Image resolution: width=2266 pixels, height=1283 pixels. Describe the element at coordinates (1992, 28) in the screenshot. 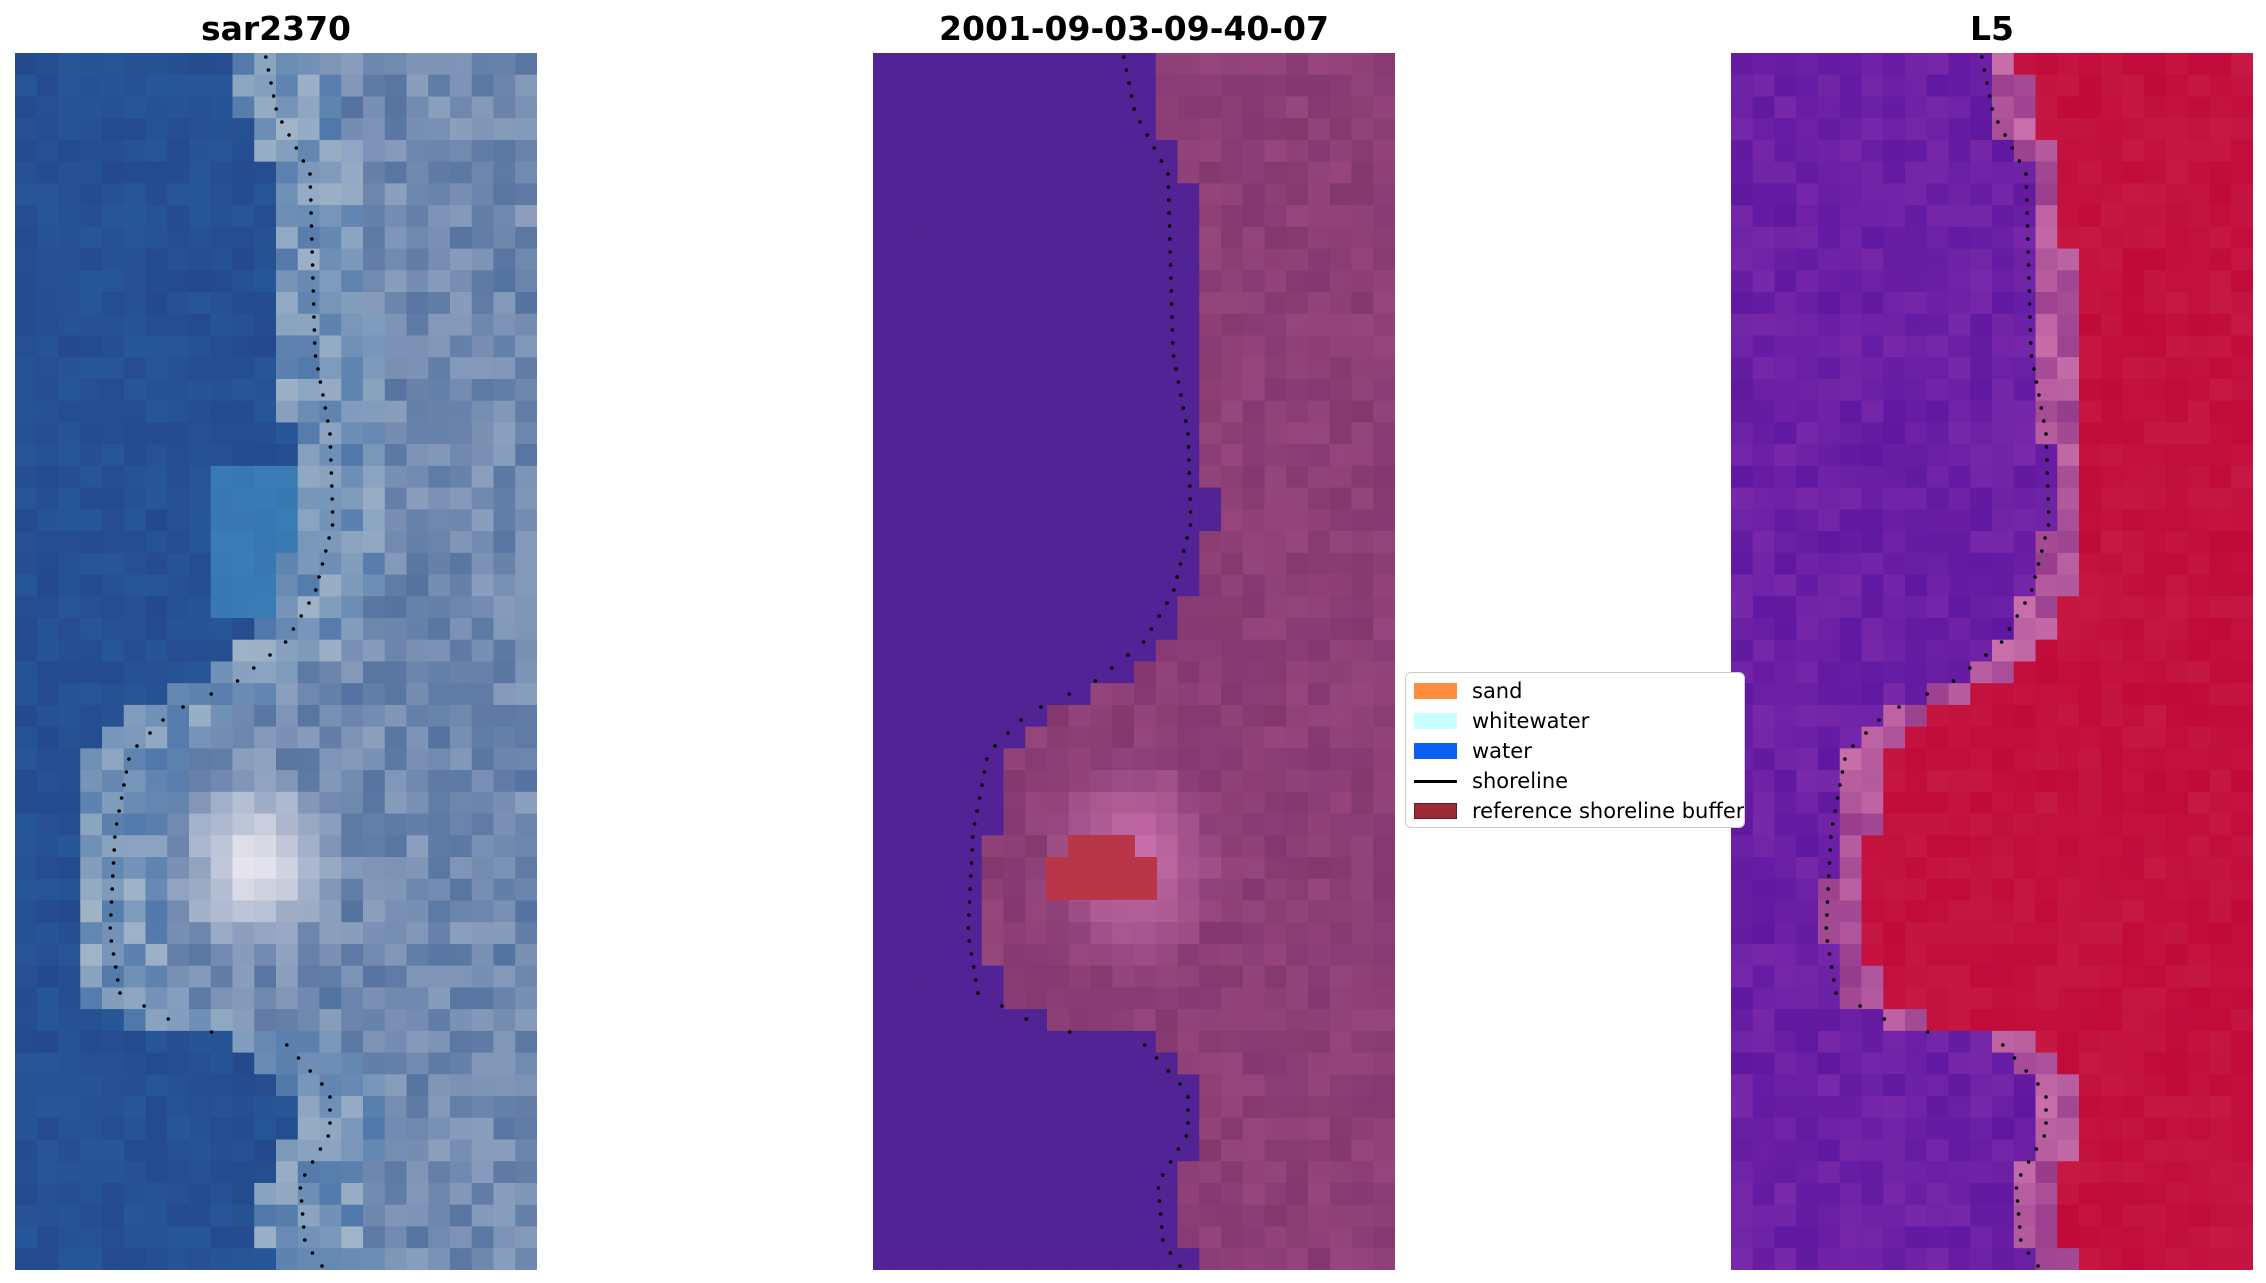

I see `panel-title-3: L5` at that location.